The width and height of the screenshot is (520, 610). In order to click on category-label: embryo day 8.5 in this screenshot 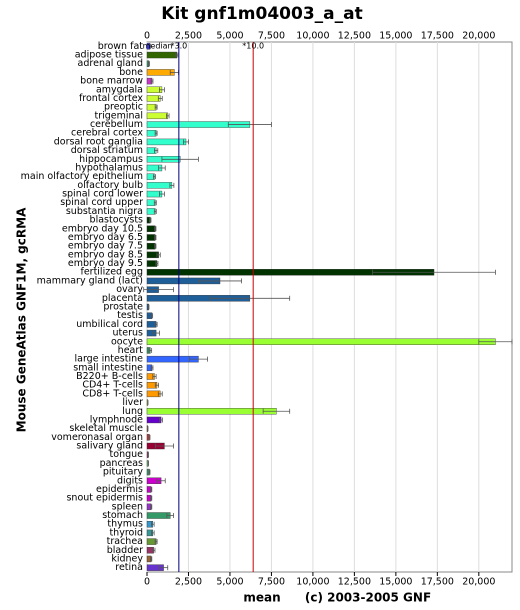, I will do `click(105, 254)`.